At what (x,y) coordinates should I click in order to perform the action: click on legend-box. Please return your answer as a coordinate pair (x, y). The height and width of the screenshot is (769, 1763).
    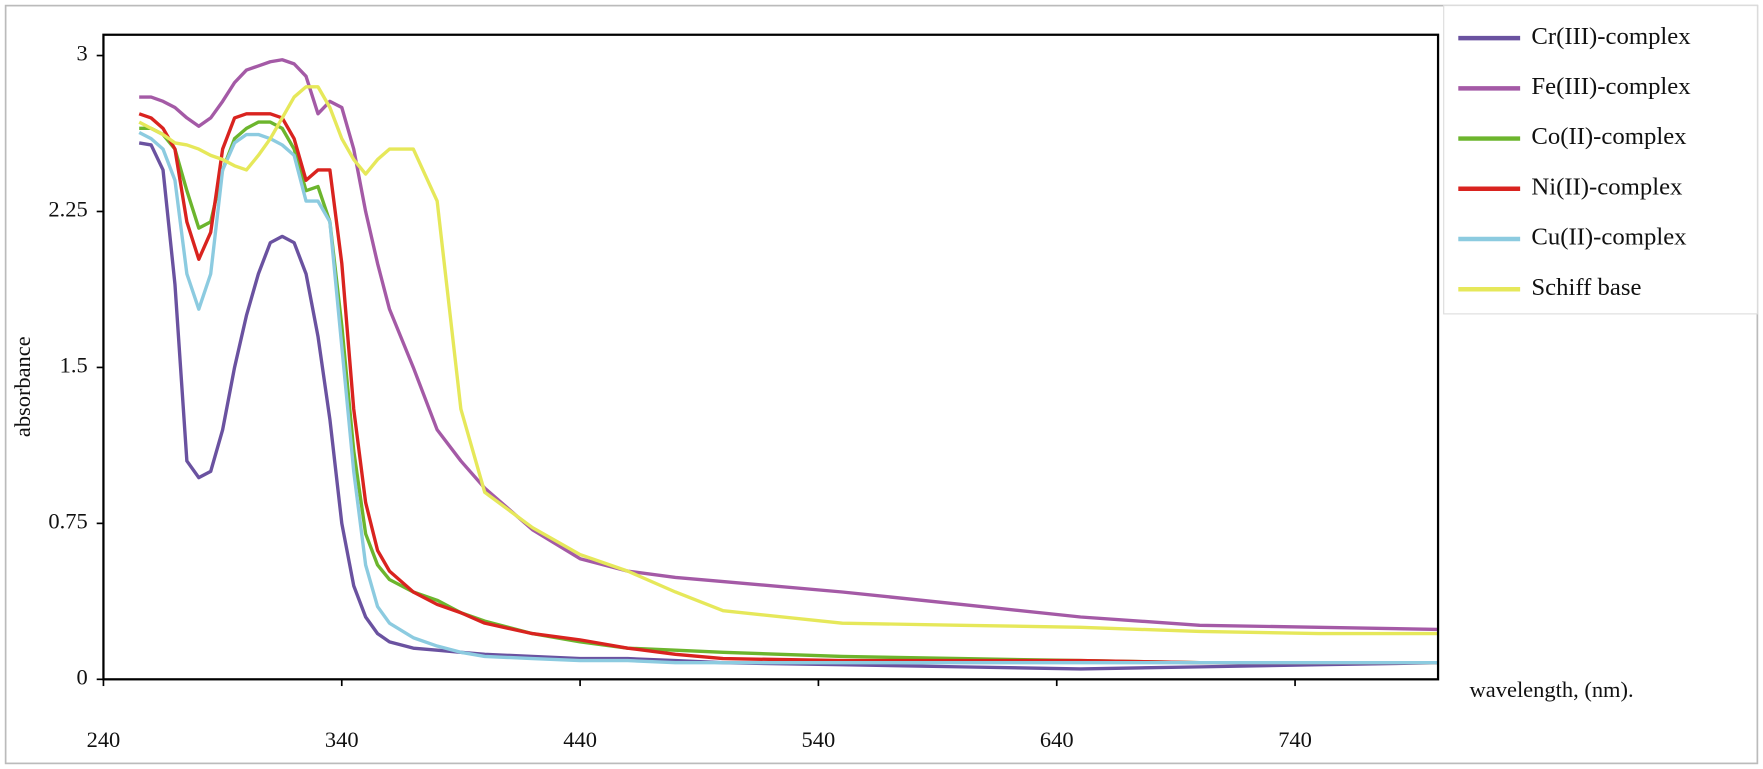
    Looking at the image, I should click on (1600, 160).